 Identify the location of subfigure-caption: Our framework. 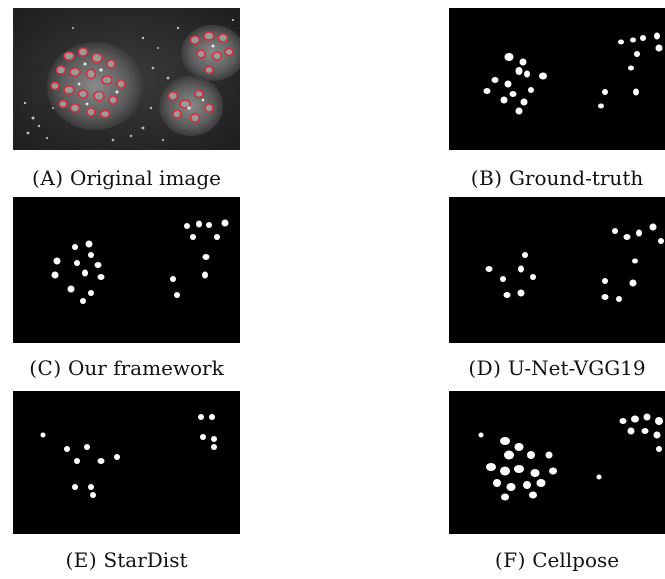
(146, 368).